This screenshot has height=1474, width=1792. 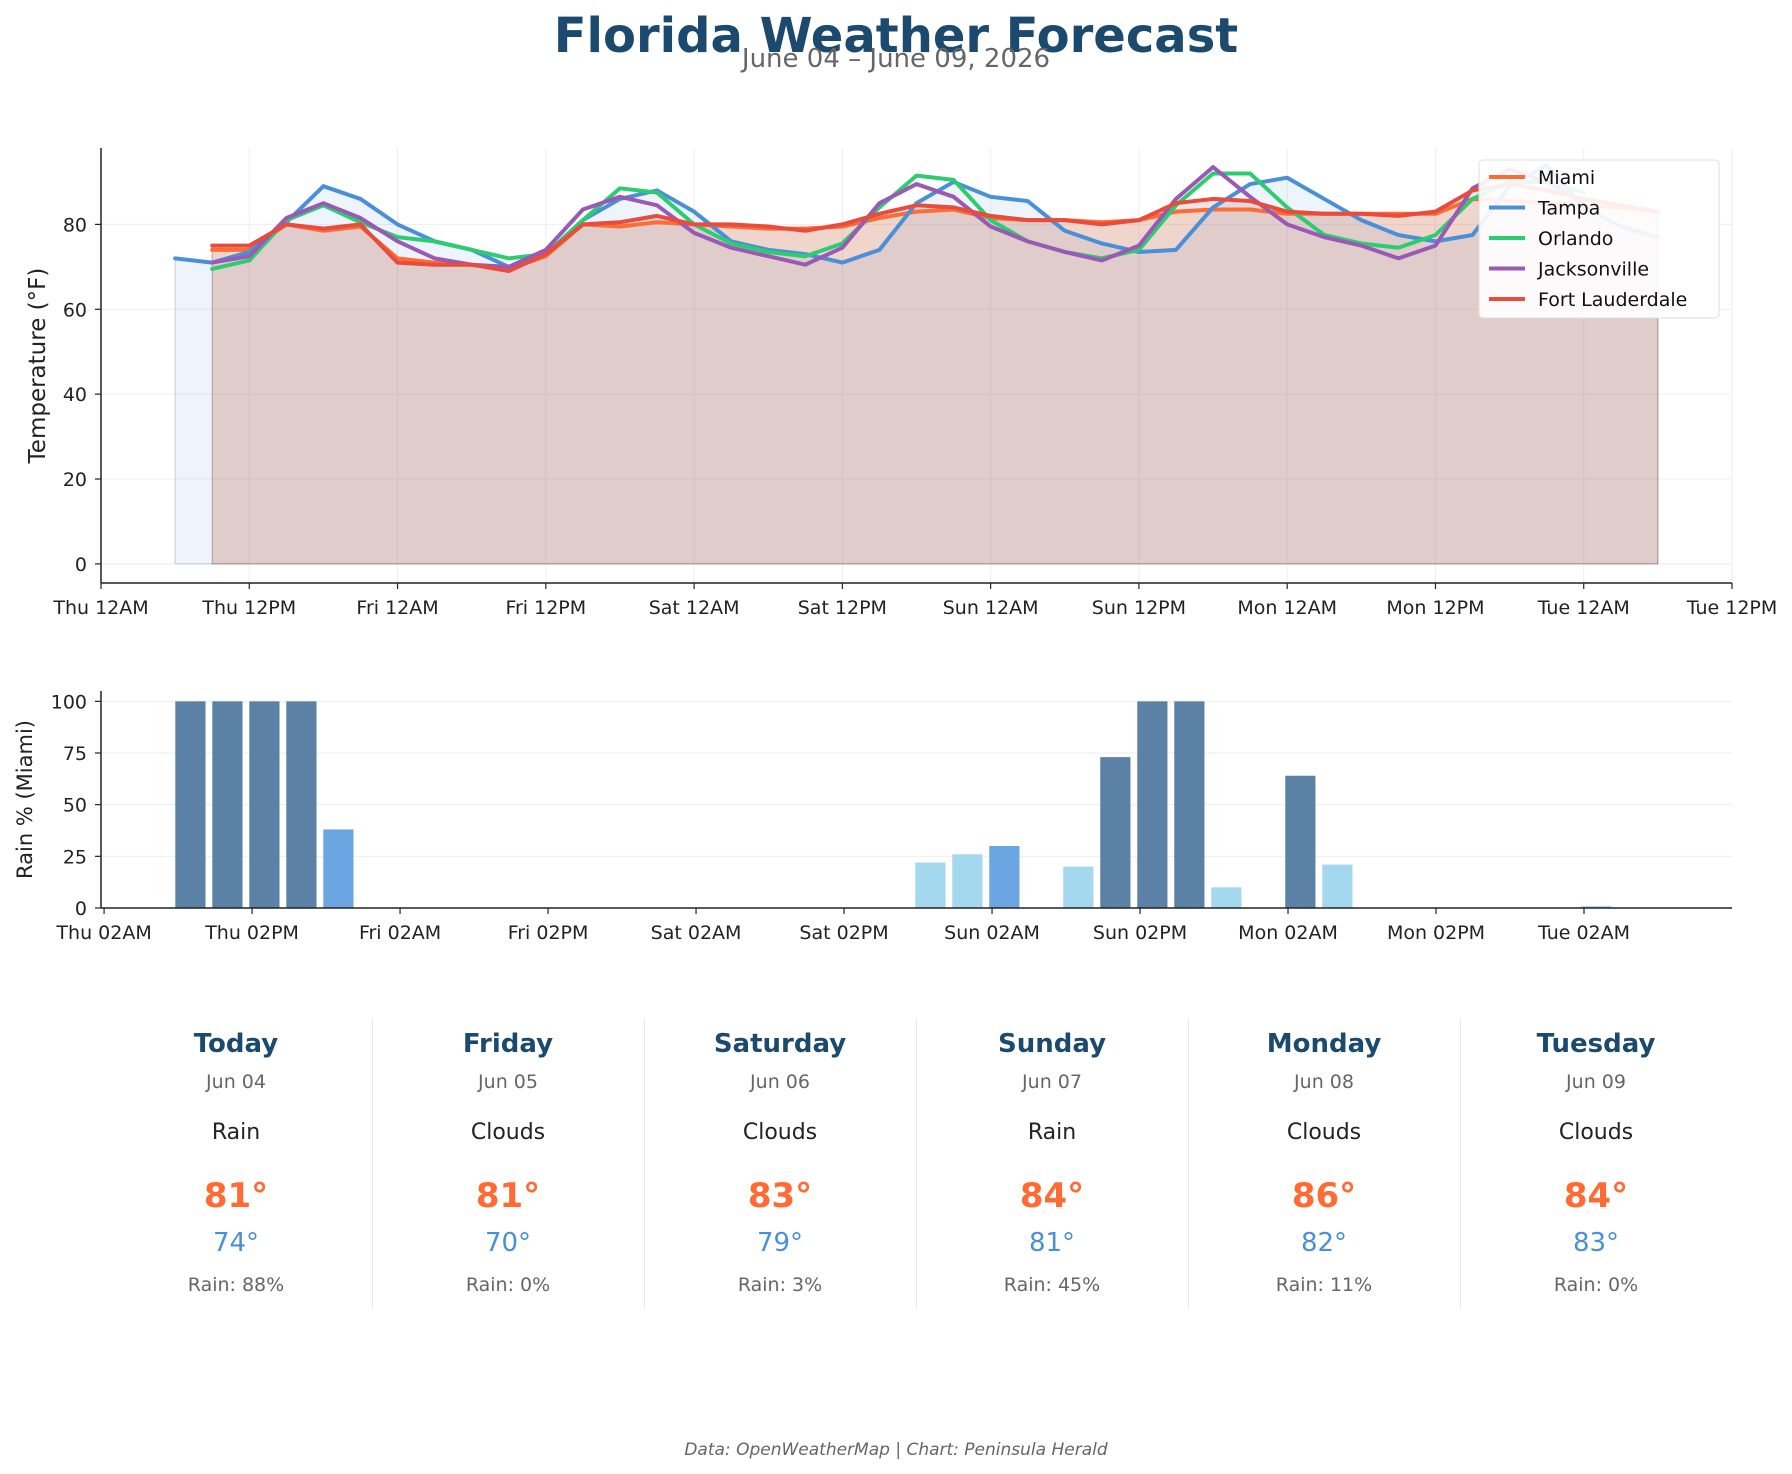 What do you see at coordinates (508, 1082) in the screenshot?
I see `forecast-date: Jun 05` at bounding box center [508, 1082].